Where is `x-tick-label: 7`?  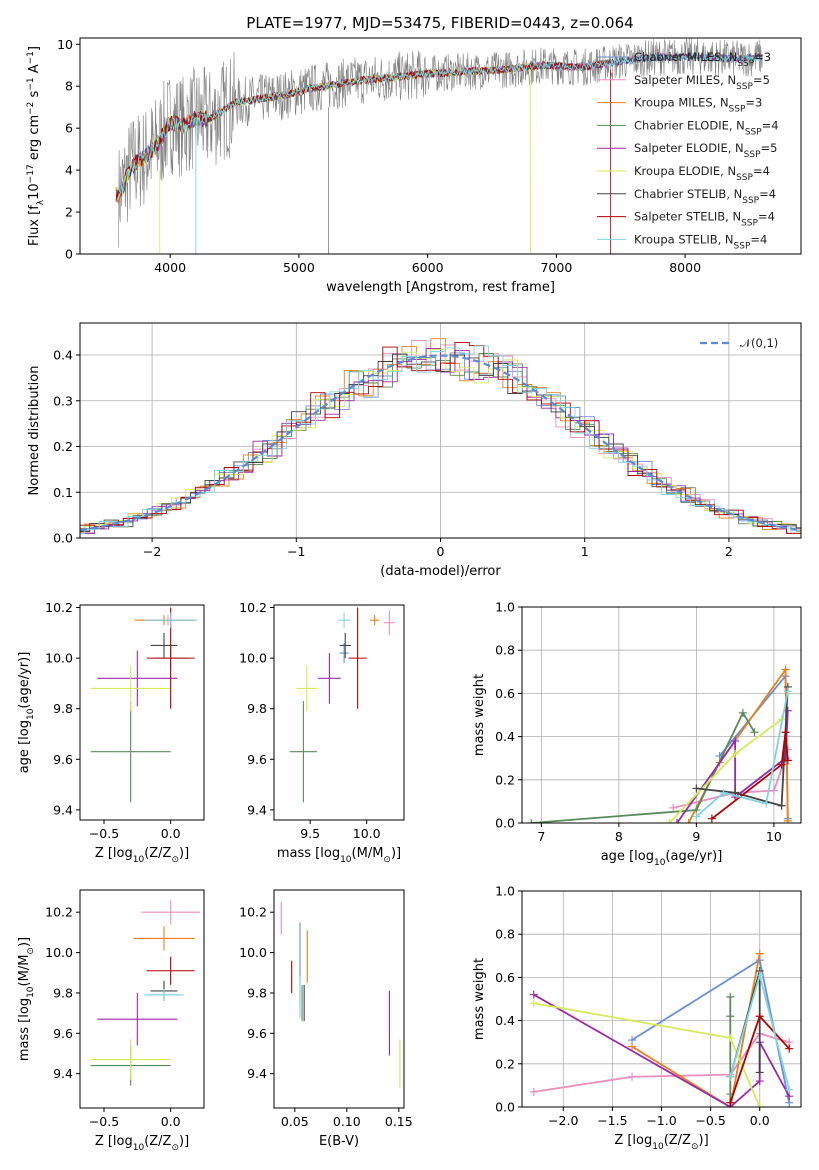
x-tick-label: 7 is located at coordinates (541, 836).